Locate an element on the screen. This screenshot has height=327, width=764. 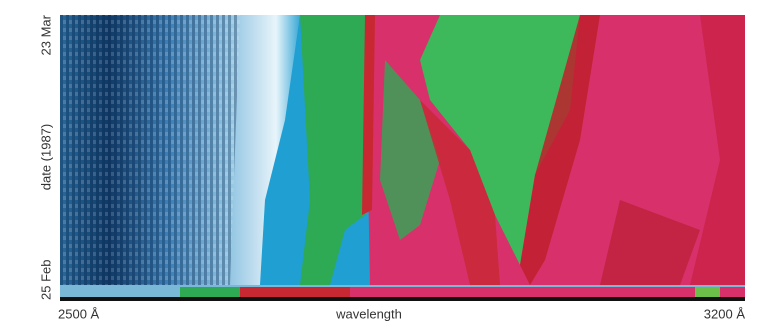
y-axis-label: date (1987) is located at coordinates (45, 157).